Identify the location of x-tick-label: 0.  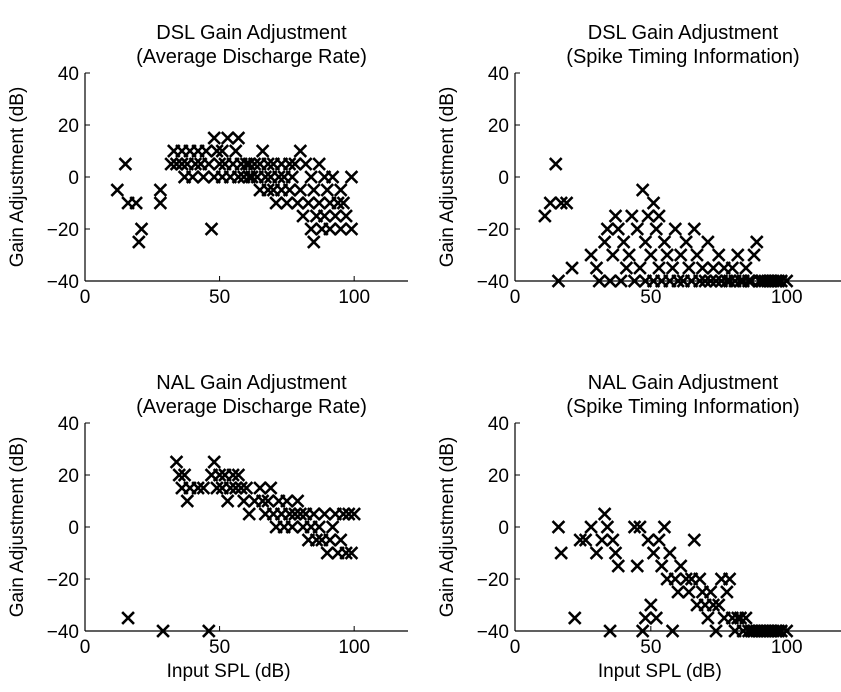
(85, 647).